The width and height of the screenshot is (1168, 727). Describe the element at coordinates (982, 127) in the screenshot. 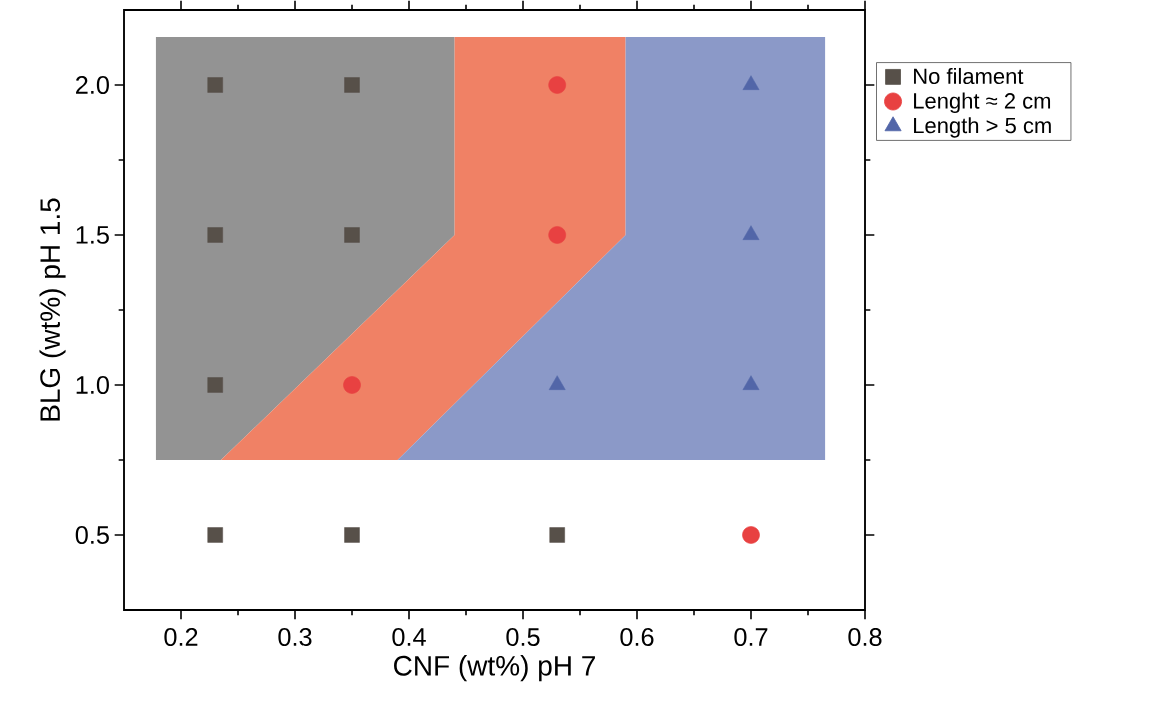

I see `legend-label: Length > 5 cm` at that location.